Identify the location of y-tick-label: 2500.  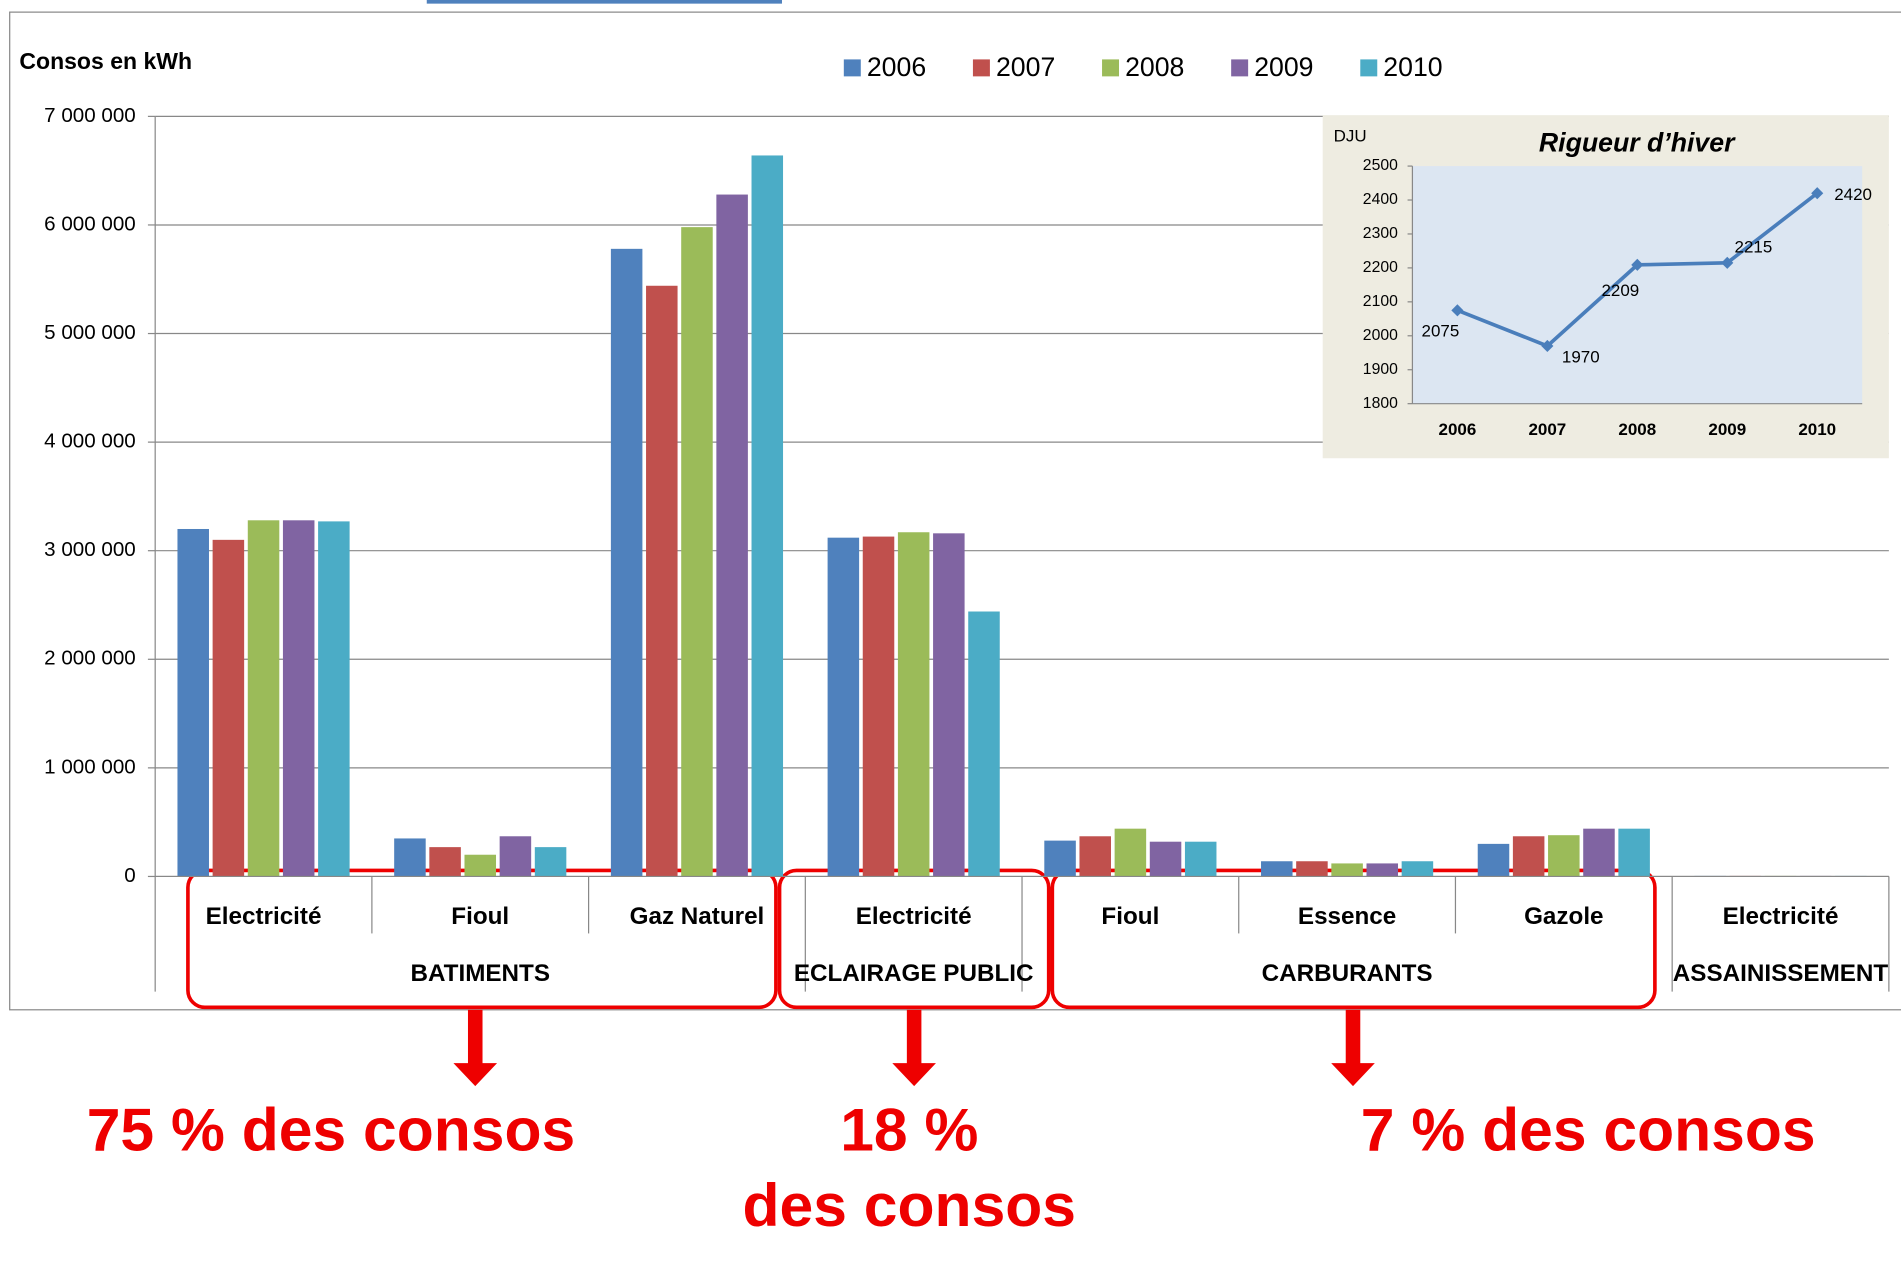
(1380, 165).